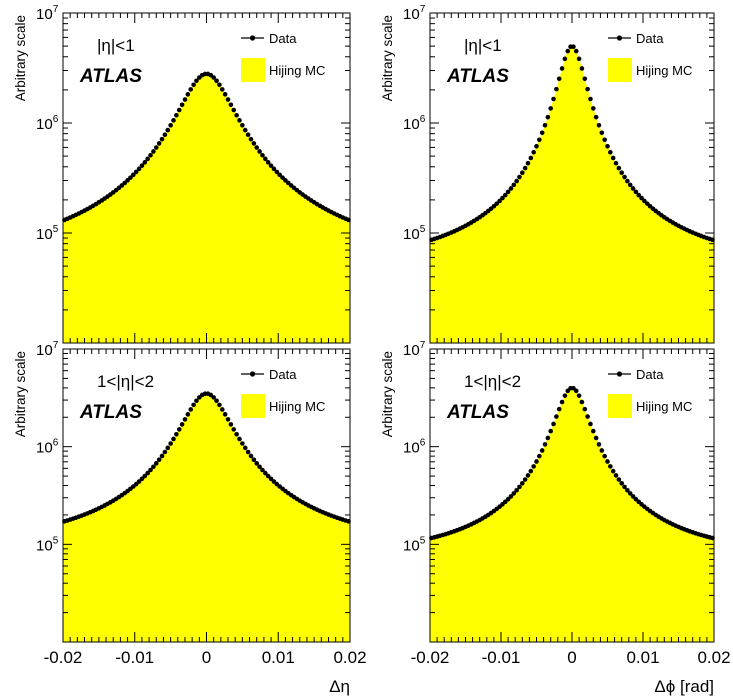 The width and height of the screenshot is (733, 700). What do you see at coordinates (63, 657) in the screenshot?
I see `x-tick-label: -0.02` at bounding box center [63, 657].